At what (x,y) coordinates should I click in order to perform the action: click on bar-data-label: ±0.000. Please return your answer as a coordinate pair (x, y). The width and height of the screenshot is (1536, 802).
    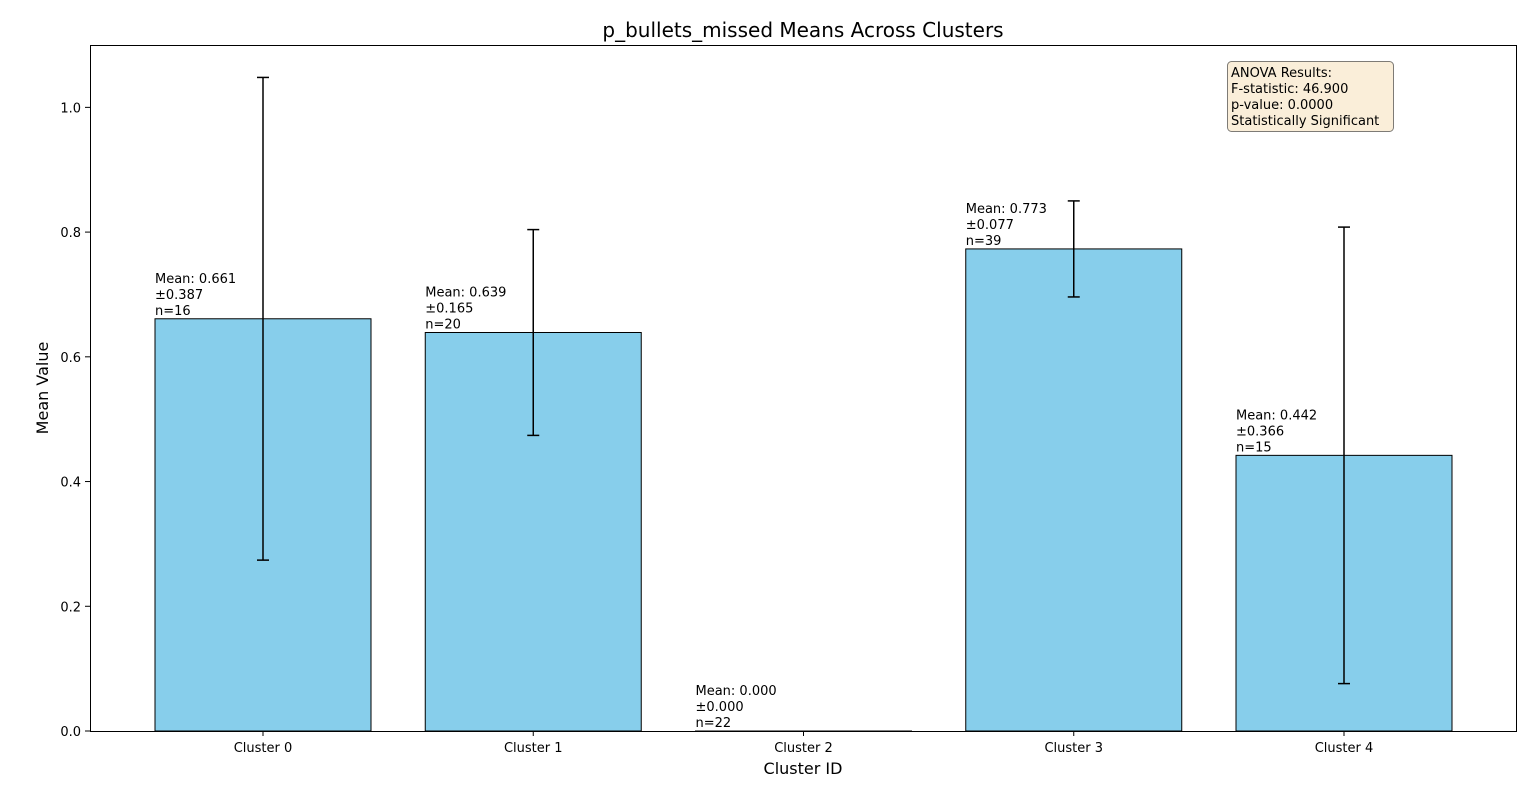
    Looking at the image, I should click on (720, 707).